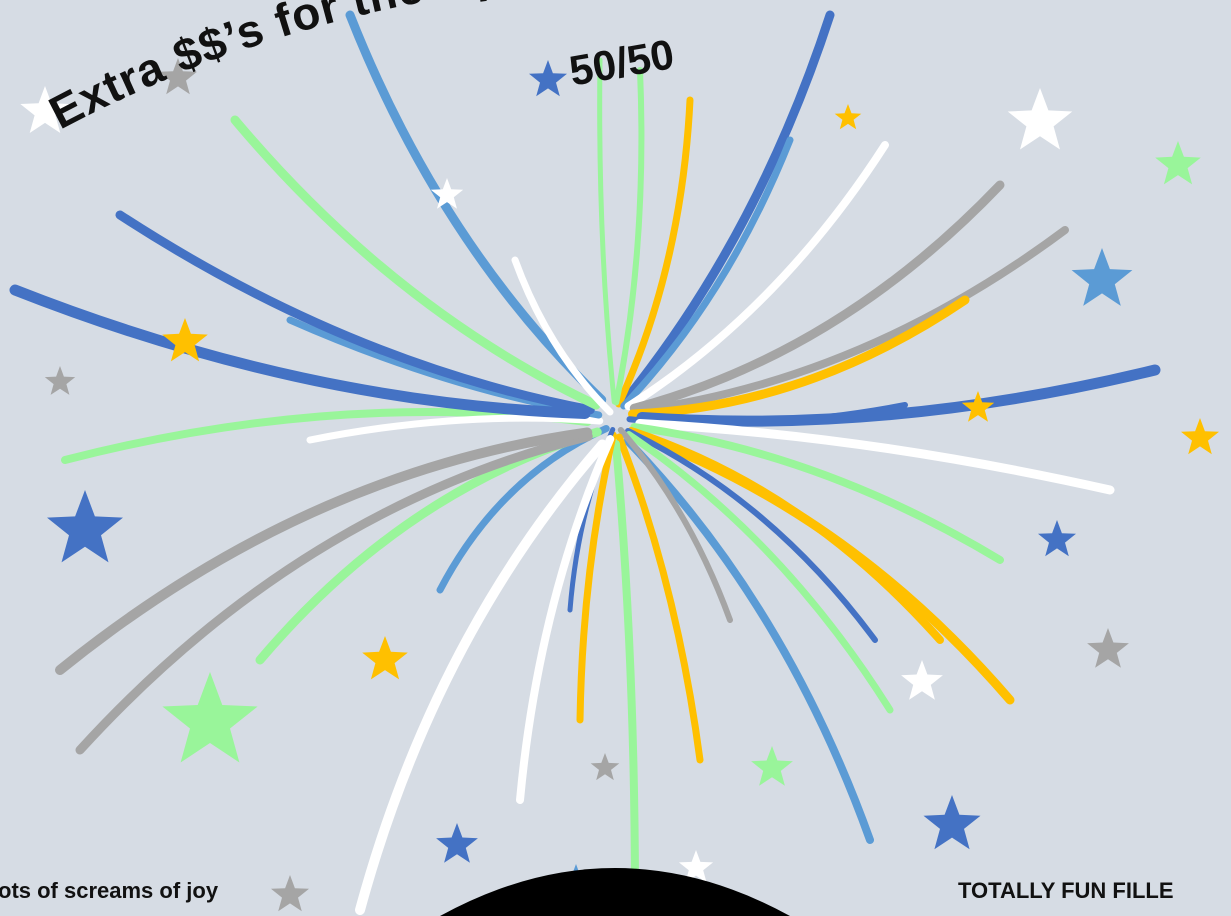 The height and width of the screenshot is (916, 1231). I want to click on headline-text-path: Extra $$’s for the Oppor, so click(311, 69).